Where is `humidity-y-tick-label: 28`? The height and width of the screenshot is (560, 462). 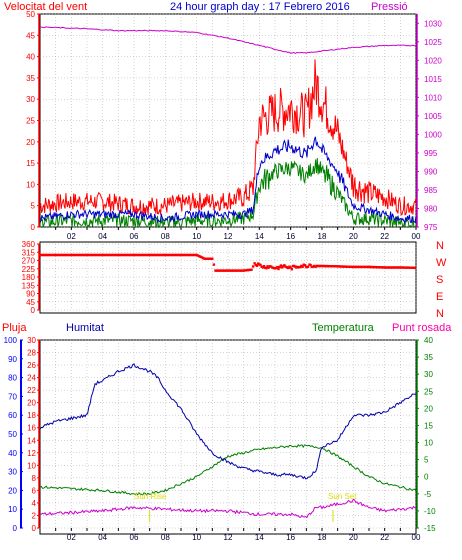
humidity-y-tick-label: 28 is located at coordinates (31, 353).